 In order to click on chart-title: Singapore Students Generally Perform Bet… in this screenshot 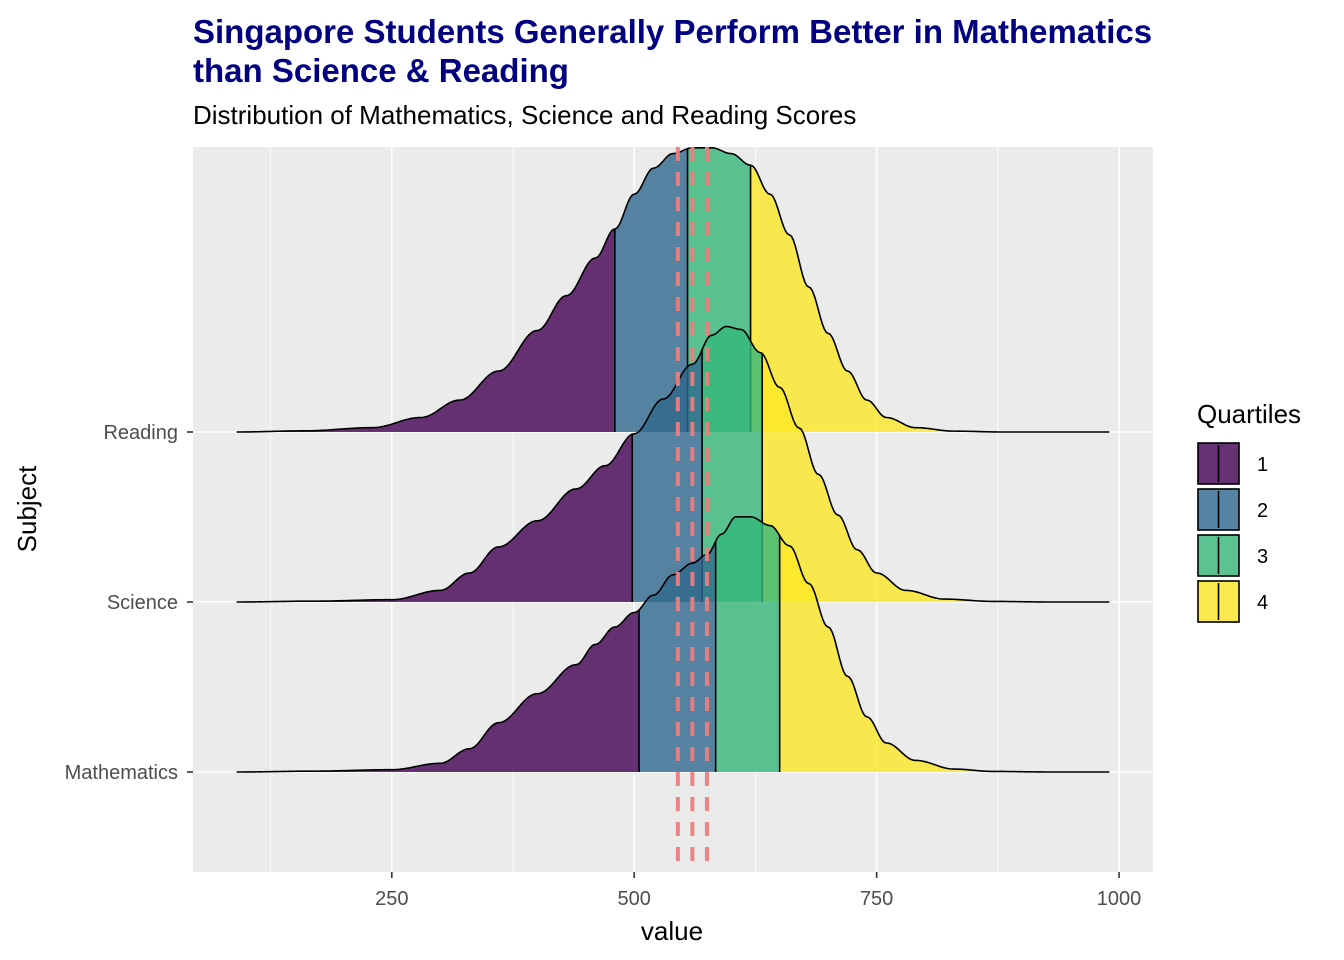, I will do `click(673, 51)`.